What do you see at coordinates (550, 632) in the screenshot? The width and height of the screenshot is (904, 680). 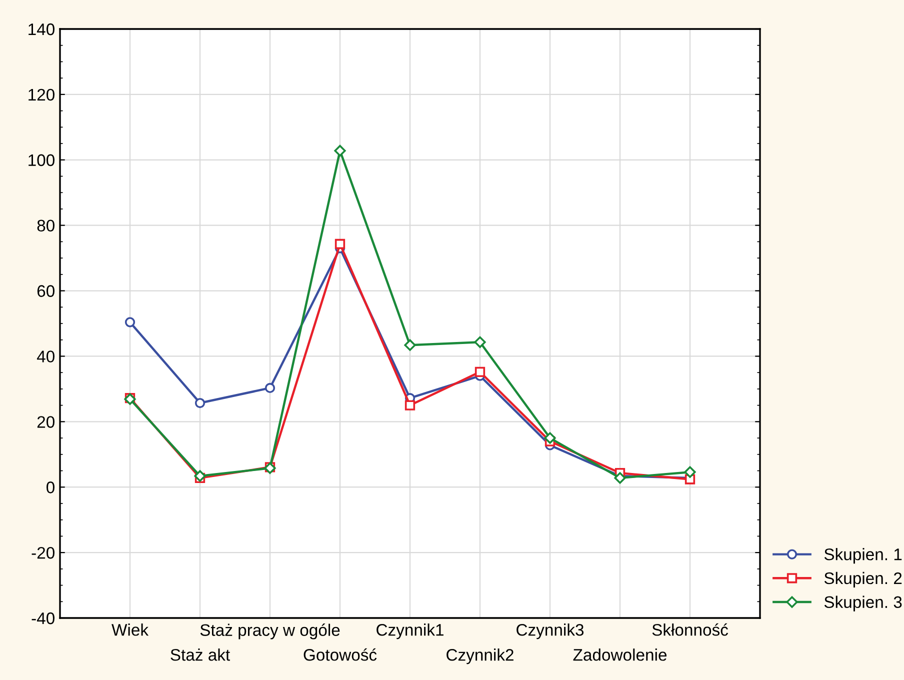 I see `x-tick-label: Czynnik3` at bounding box center [550, 632].